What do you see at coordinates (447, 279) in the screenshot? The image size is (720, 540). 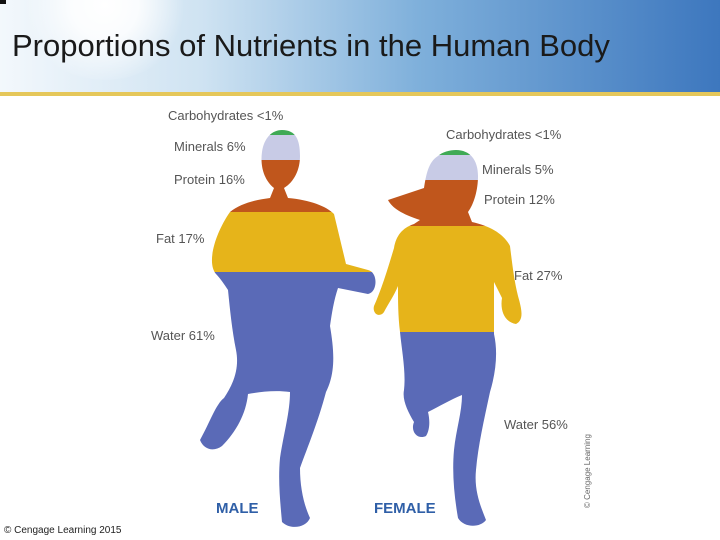 I see `female-fat-band` at bounding box center [447, 279].